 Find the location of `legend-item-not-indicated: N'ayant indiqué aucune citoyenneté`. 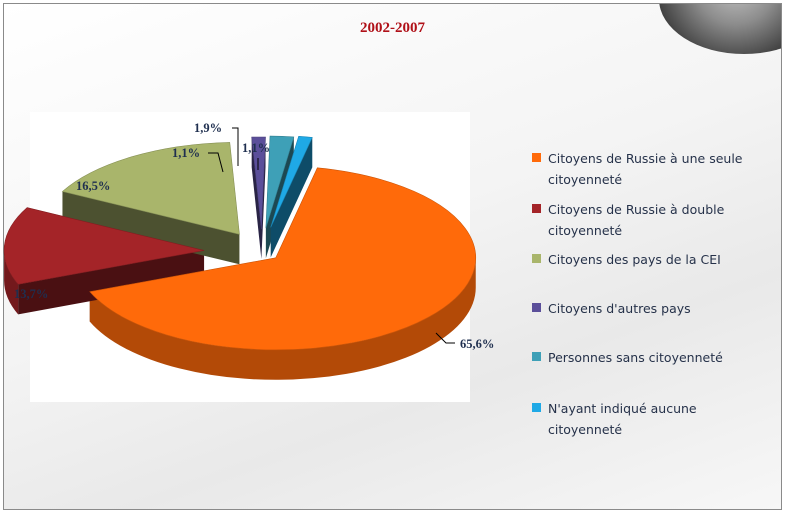

legend-item-not-indicated: N'ayant indiqué aucune citoyenneté is located at coordinates (647, 419).